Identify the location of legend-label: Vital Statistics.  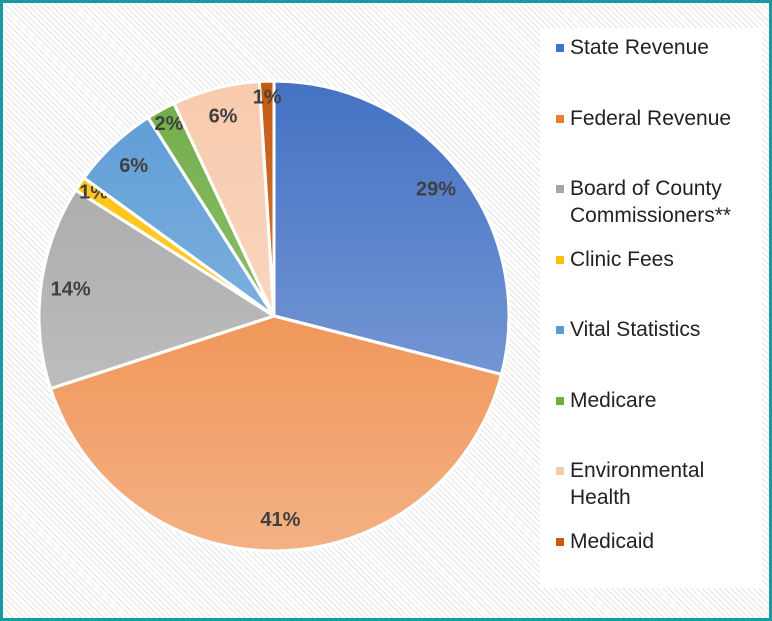
(635, 330).